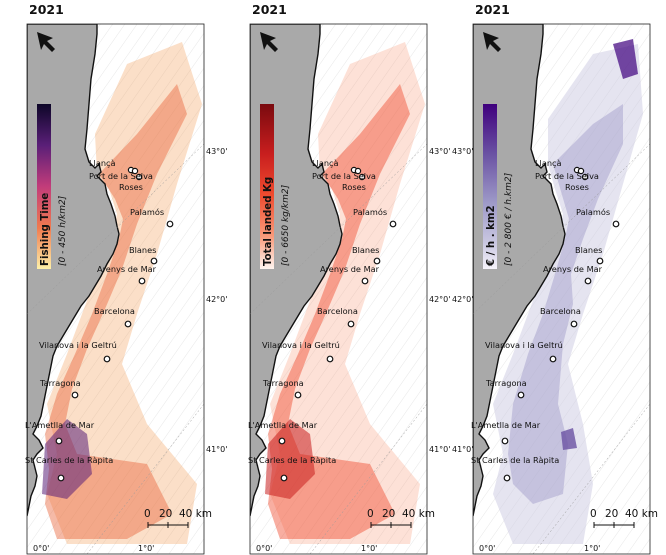 The height and width of the screenshot is (555, 666). Describe the element at coordinates (63, 230) in the screenshot. I see `legend-range: [0 - 450 h/km2]` at that location.